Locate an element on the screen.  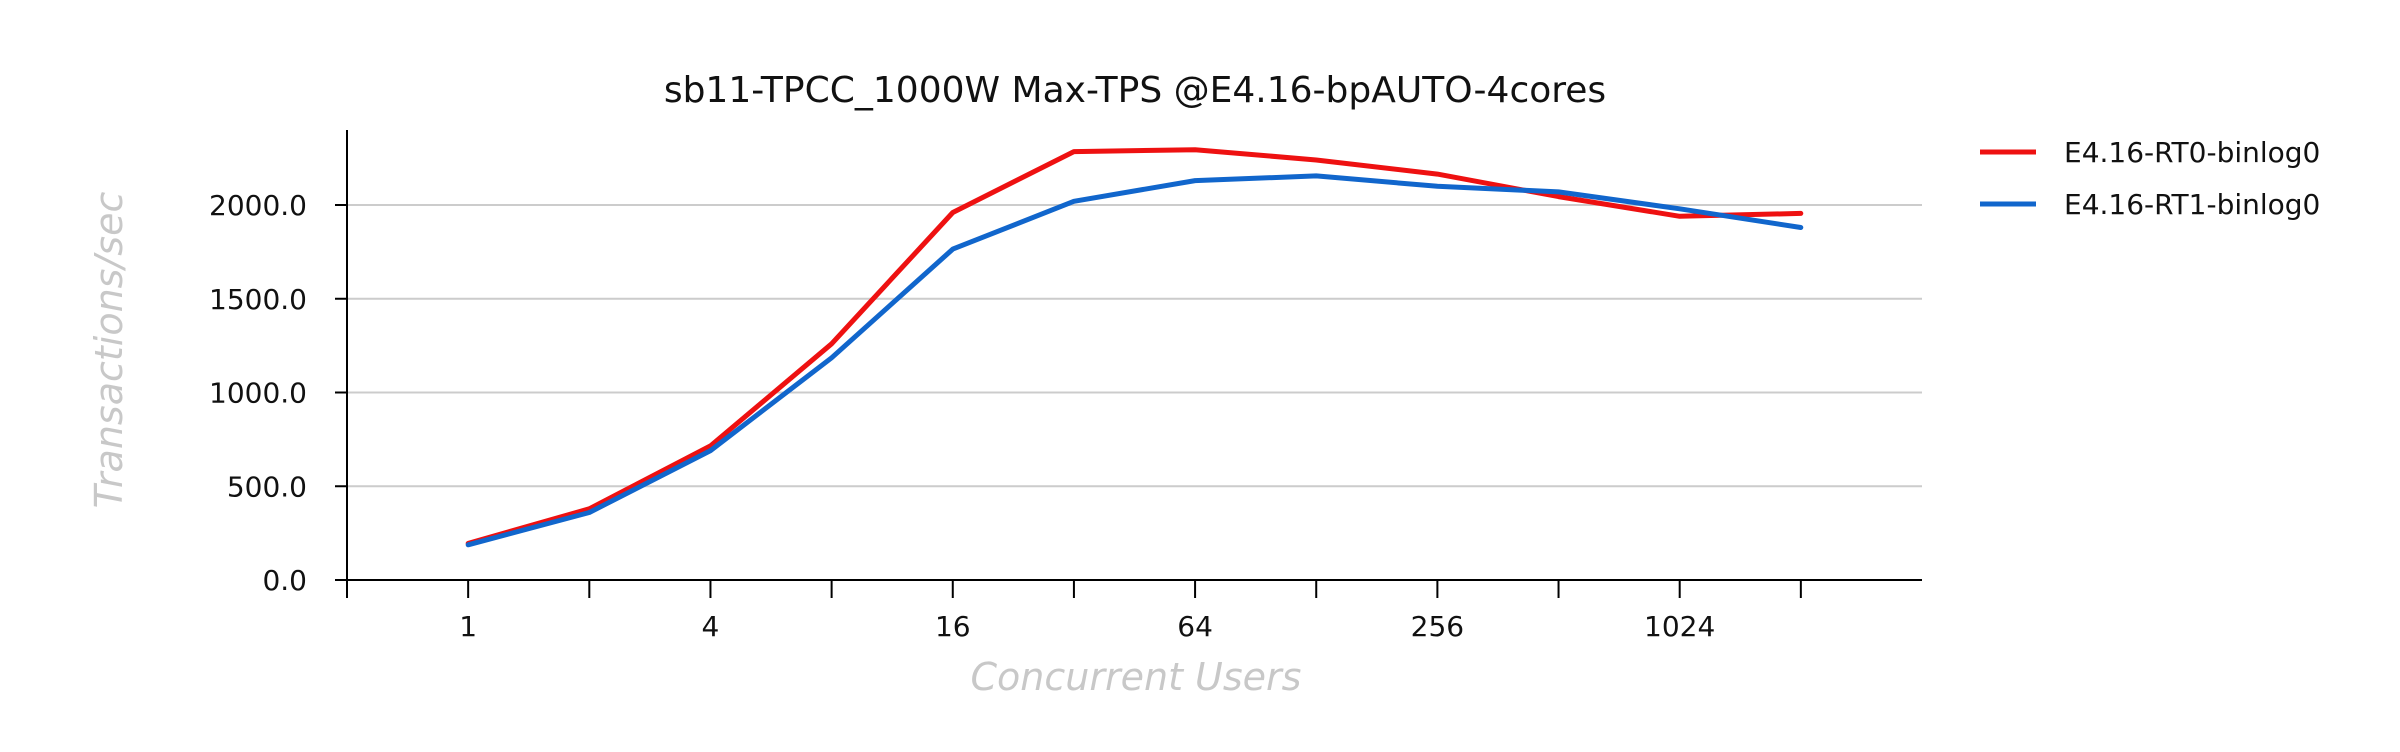
x-tick-label: 64 is located at coordinates (1195, 626).